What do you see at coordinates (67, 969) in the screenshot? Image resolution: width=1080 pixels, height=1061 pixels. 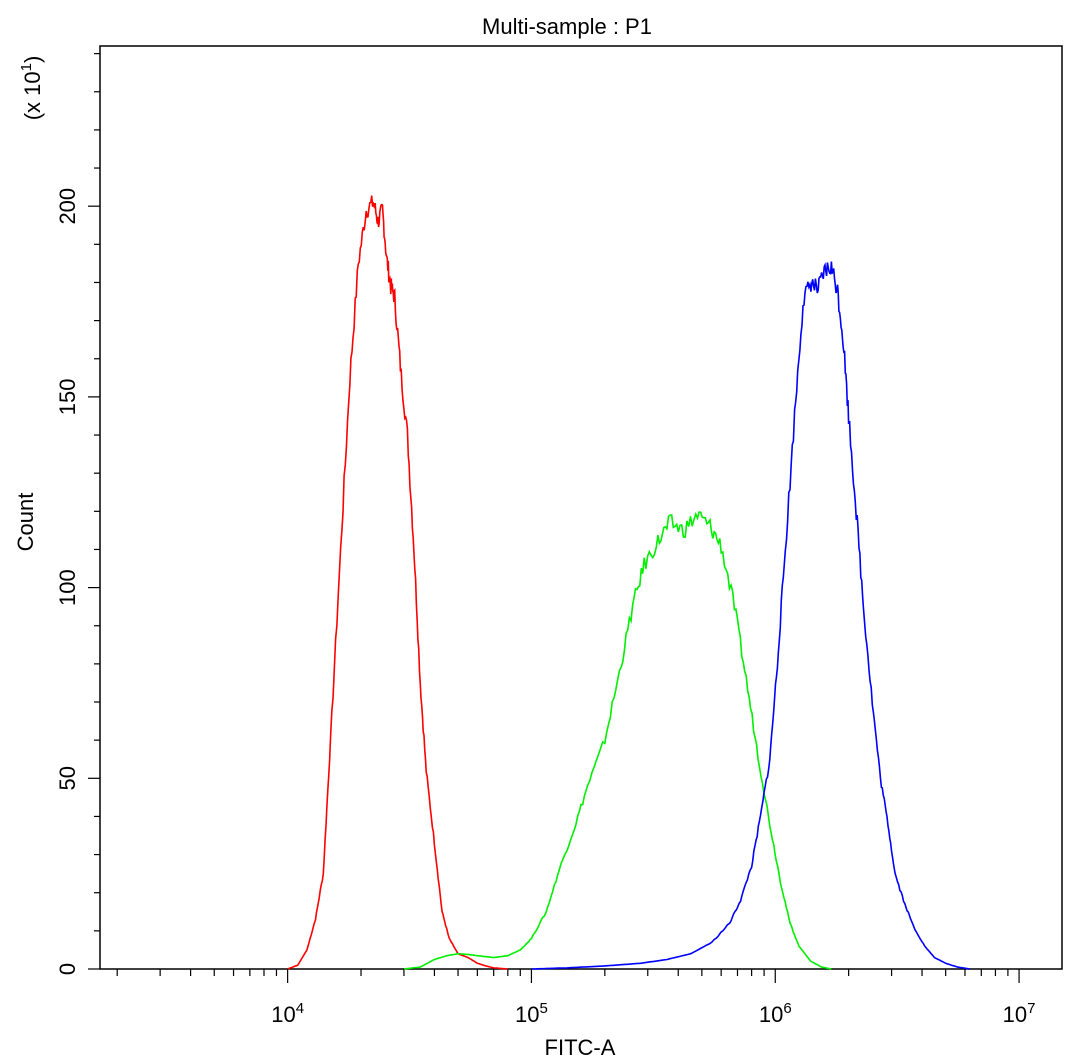 I see `y-tick-label: 0` at bounding box center [67, 969].